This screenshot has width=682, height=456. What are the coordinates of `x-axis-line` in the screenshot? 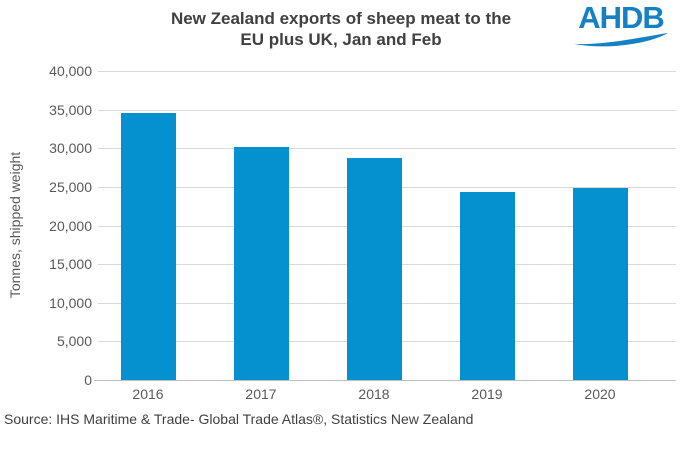 It's located at (385, 380).